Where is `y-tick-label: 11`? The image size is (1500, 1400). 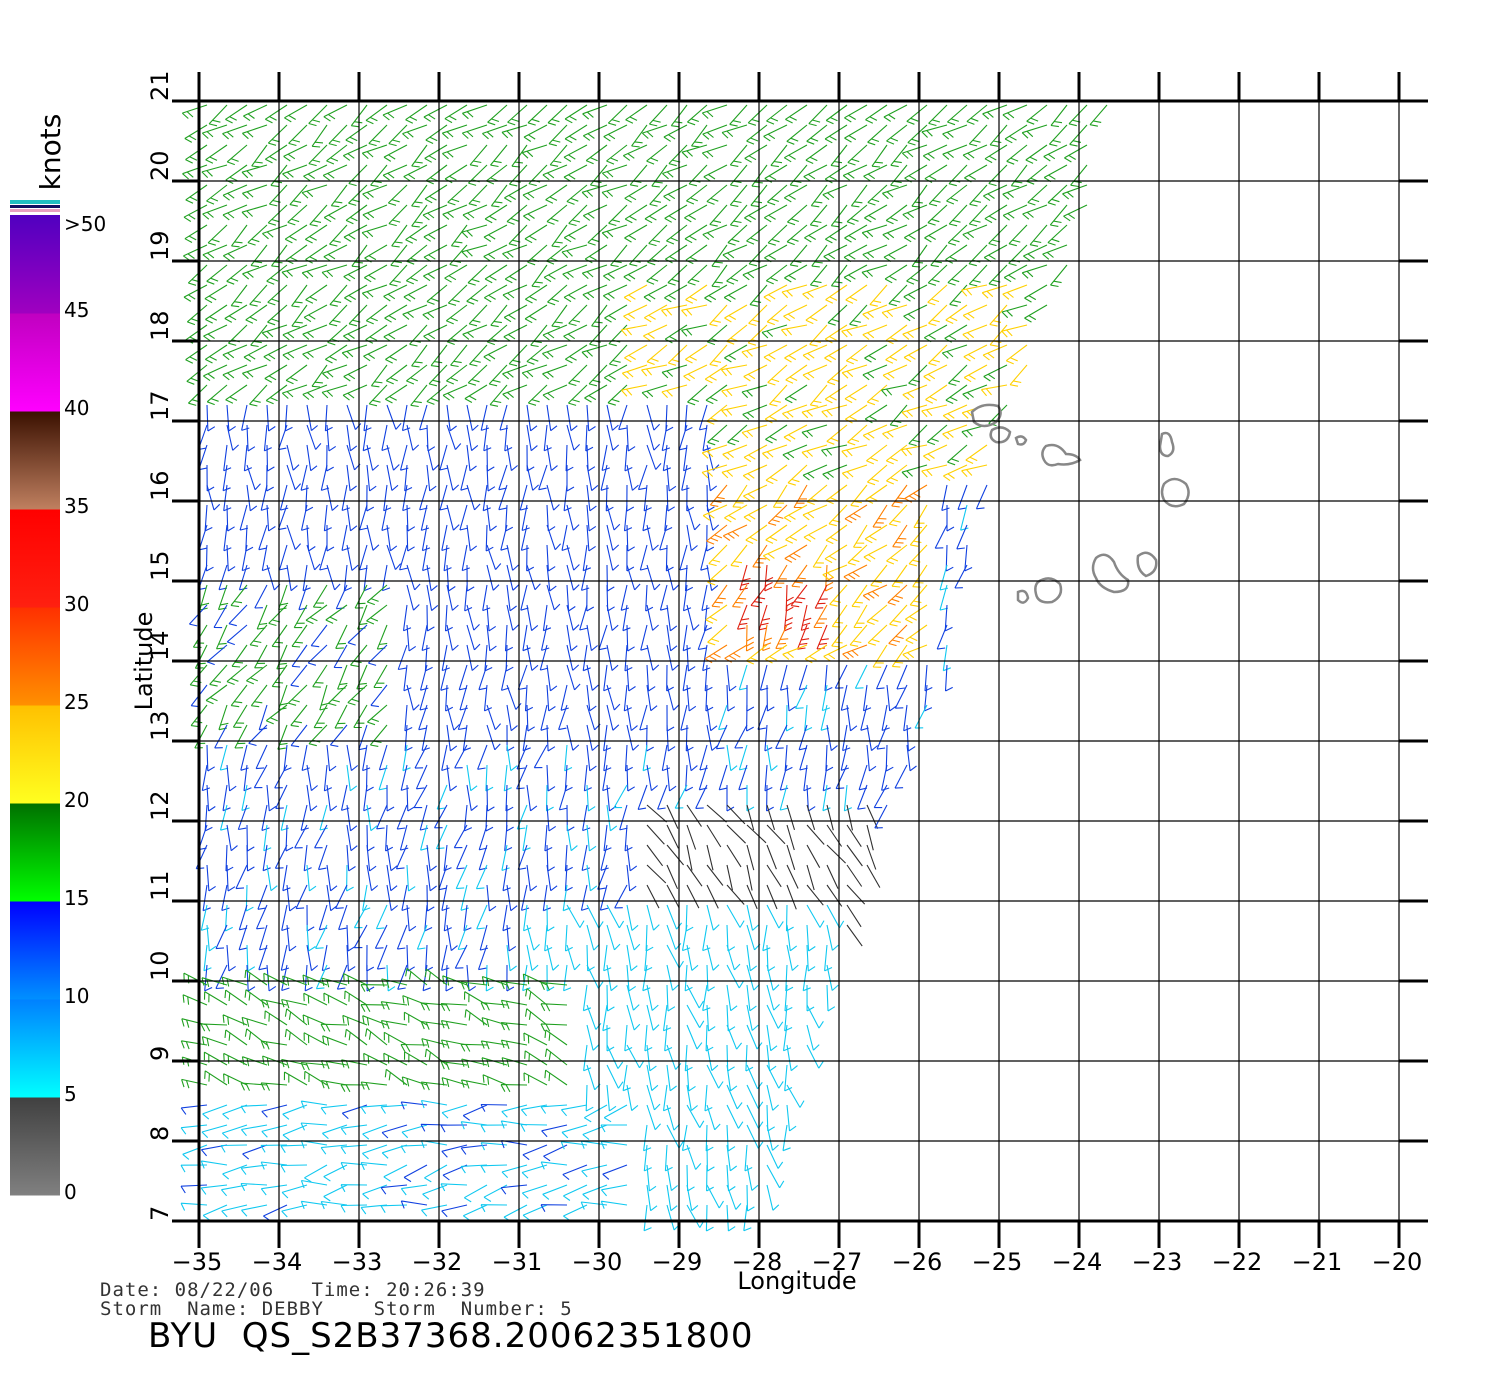 y-tick-label: 11 is located at coordinates (160, 885).